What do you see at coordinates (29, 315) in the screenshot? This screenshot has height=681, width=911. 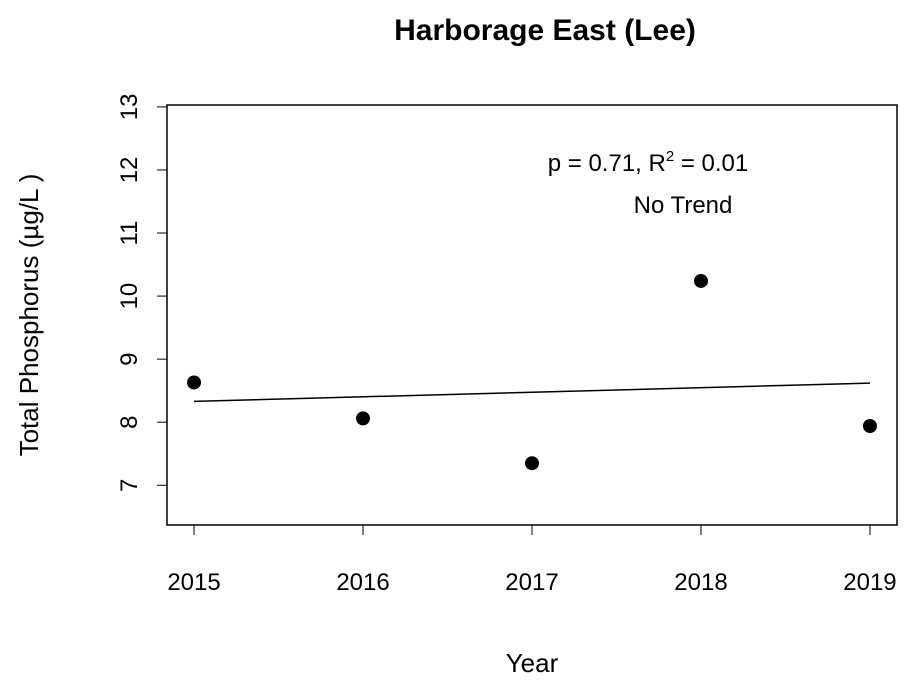 I see `y-axis-label: Total Phosphorus (µg/L )` at bounding box center [29, 315].